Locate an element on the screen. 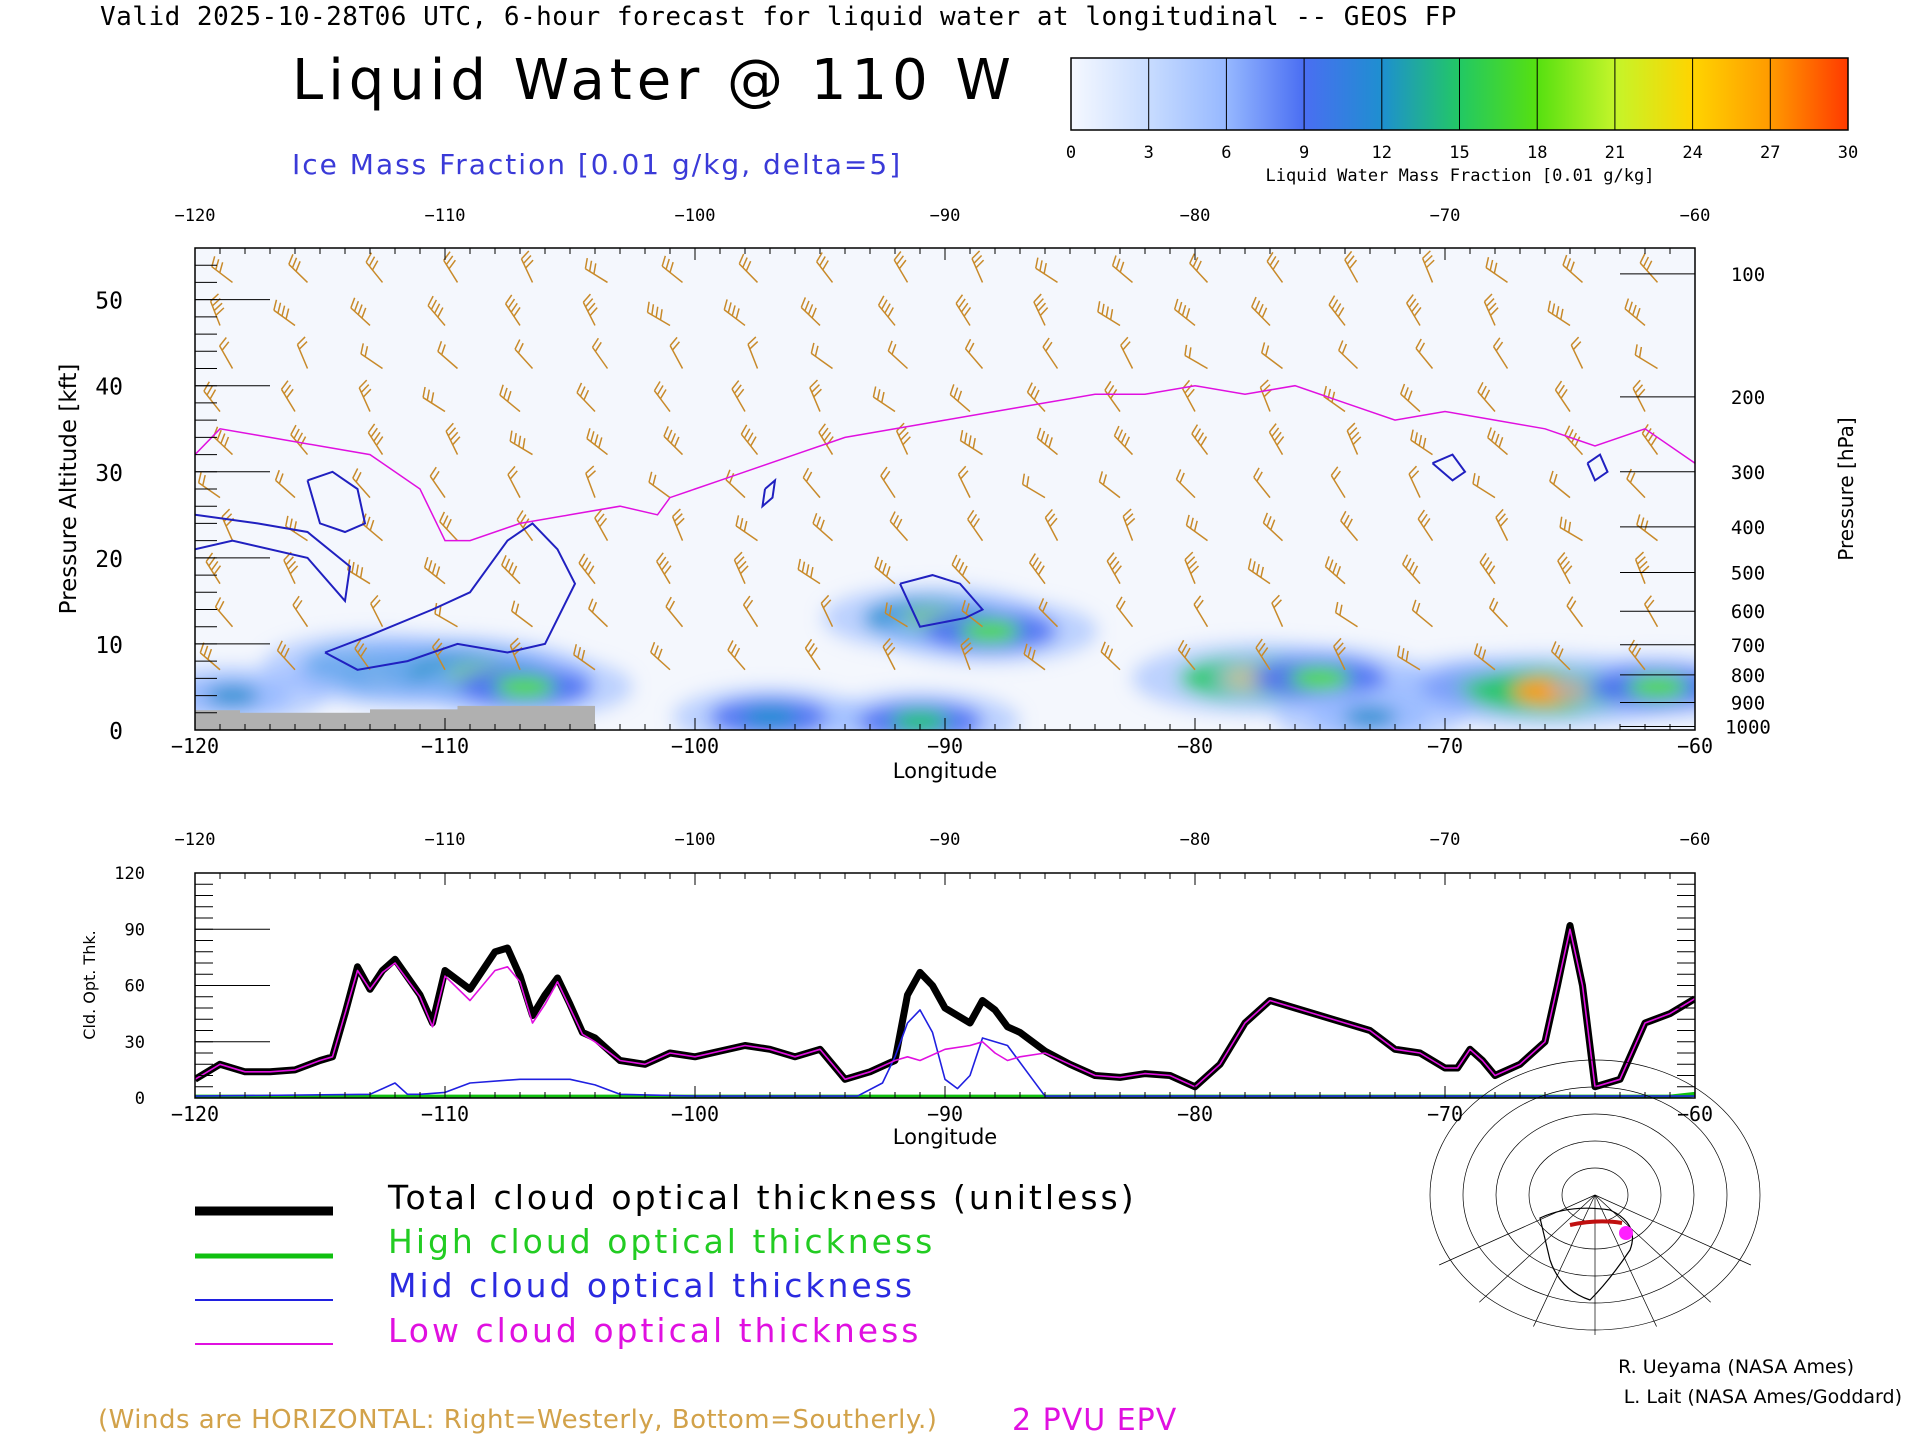 The width and height of the screenshot is (1920, 1440). y-tick-label: 60 is located at coordinates (135, 987).